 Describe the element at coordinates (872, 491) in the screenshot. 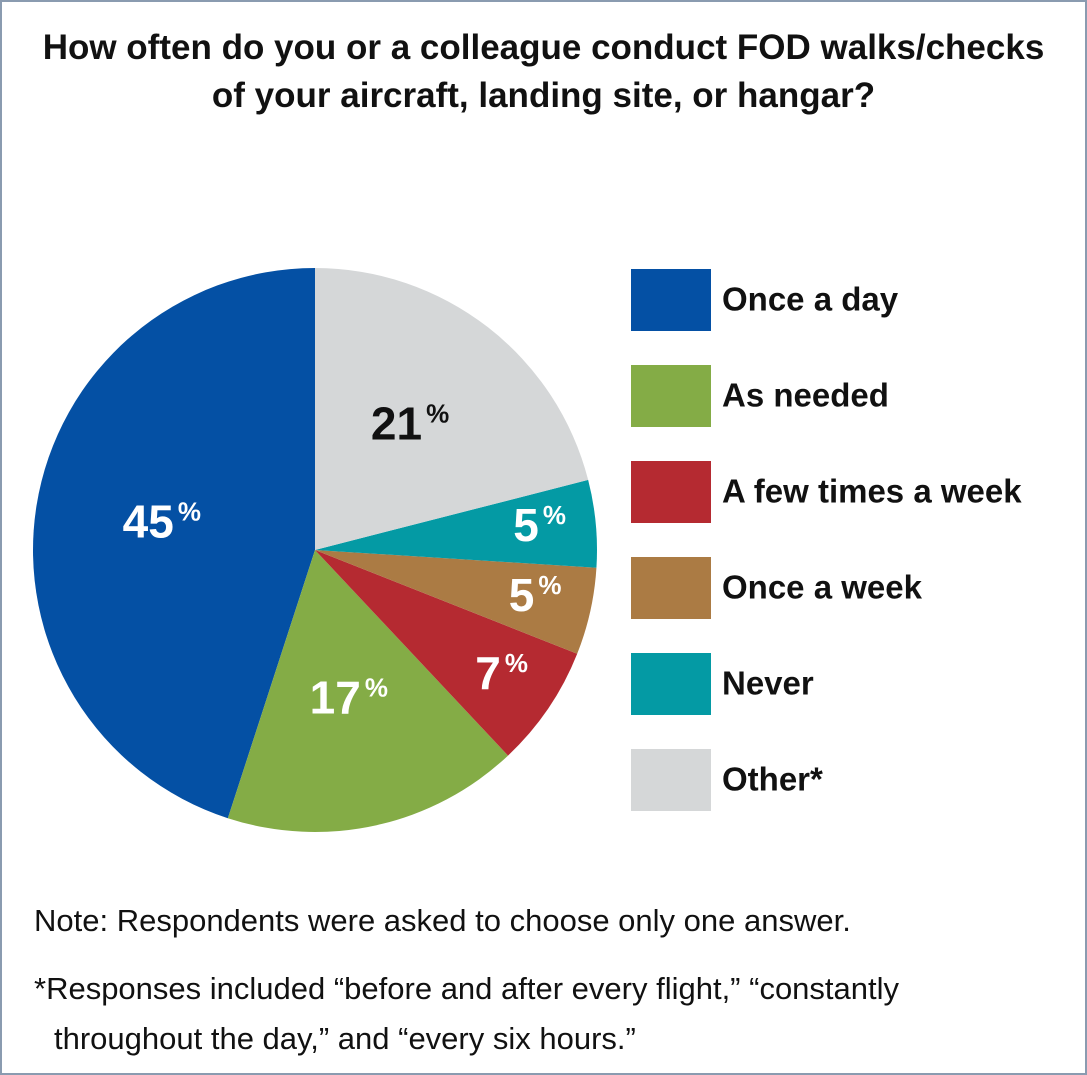

I see `legend-label: A few times a week` at that location.